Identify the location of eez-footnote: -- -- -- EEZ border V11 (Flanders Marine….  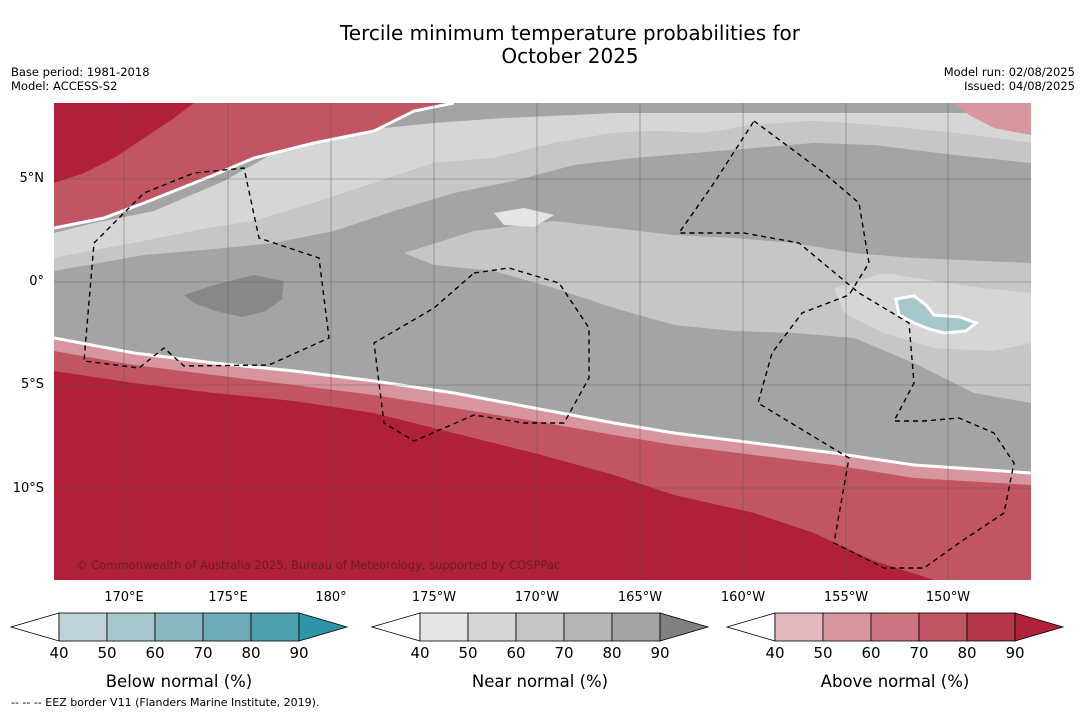
(165, 702).